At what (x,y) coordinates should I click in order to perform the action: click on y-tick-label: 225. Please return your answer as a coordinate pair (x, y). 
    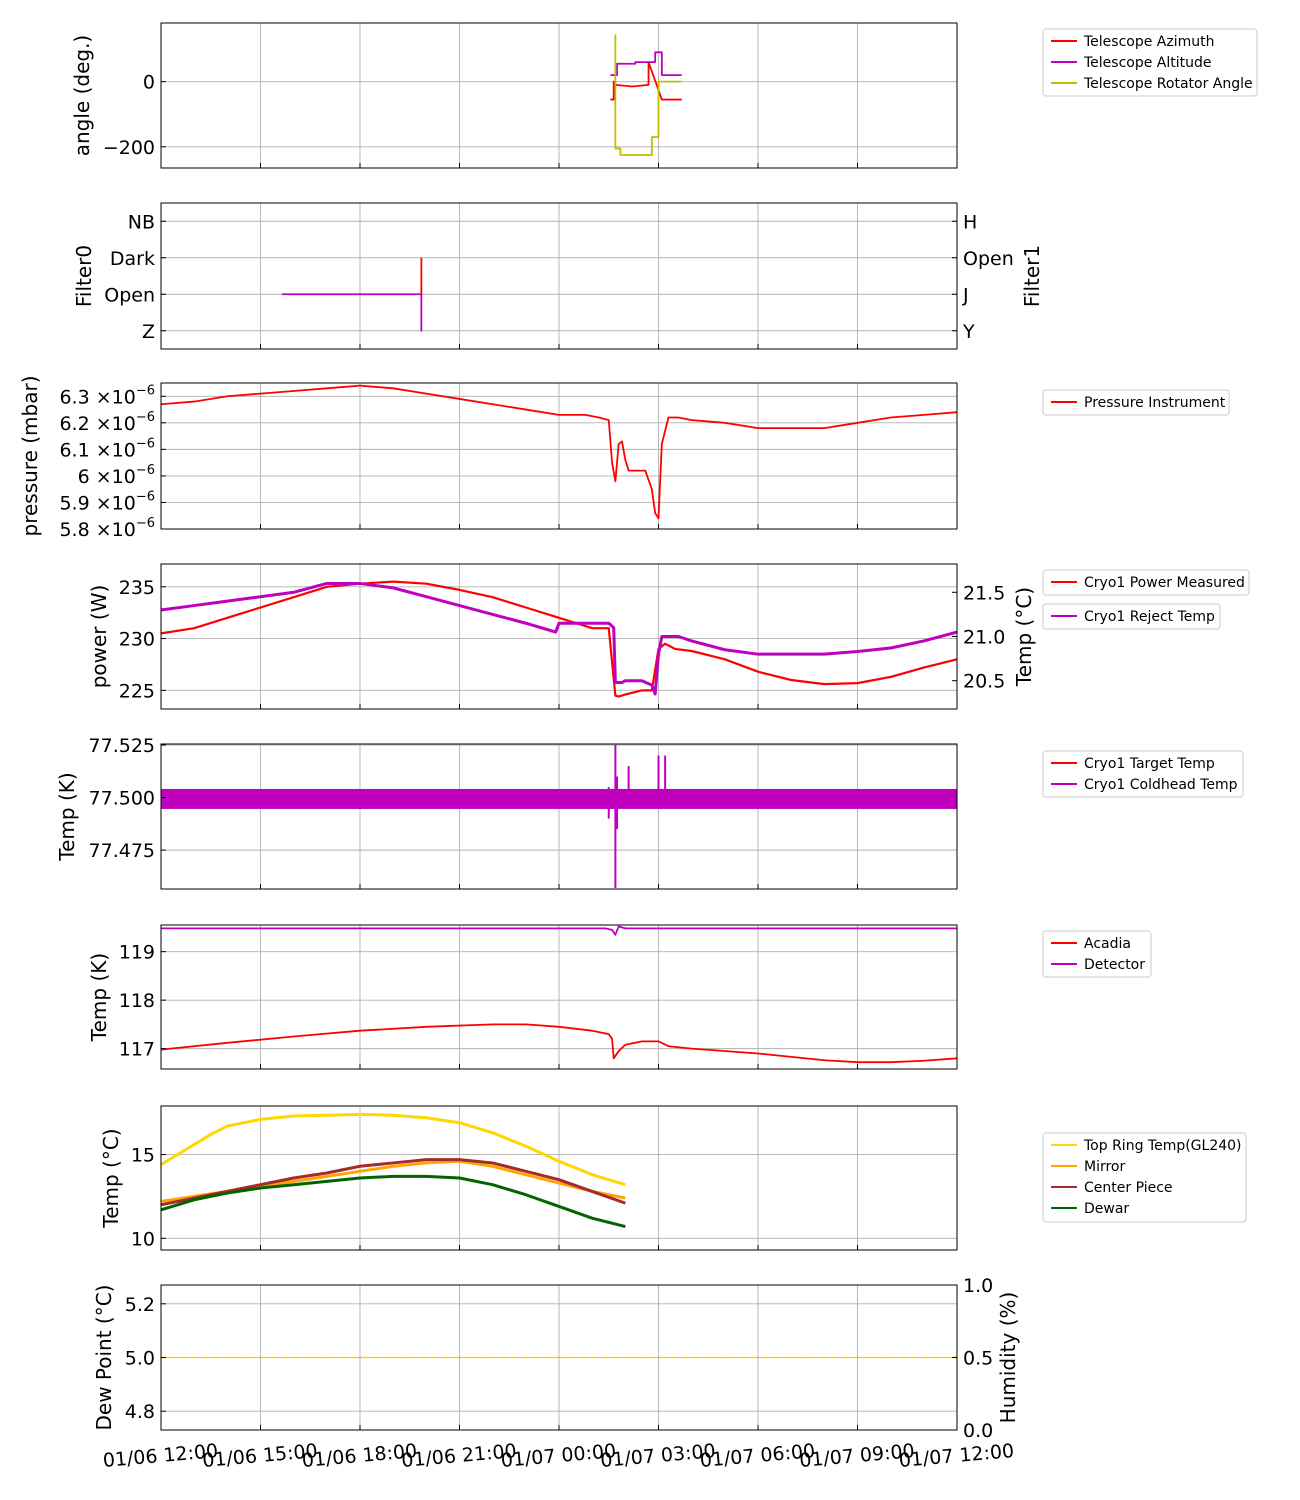
    Looking at the image, I should click on (137, 691).